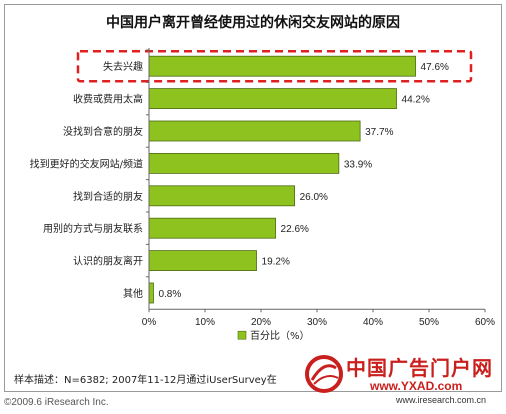  Describe the element at coordinates (242, 335) in the screenshot. I see `legend-swatch` at that location.